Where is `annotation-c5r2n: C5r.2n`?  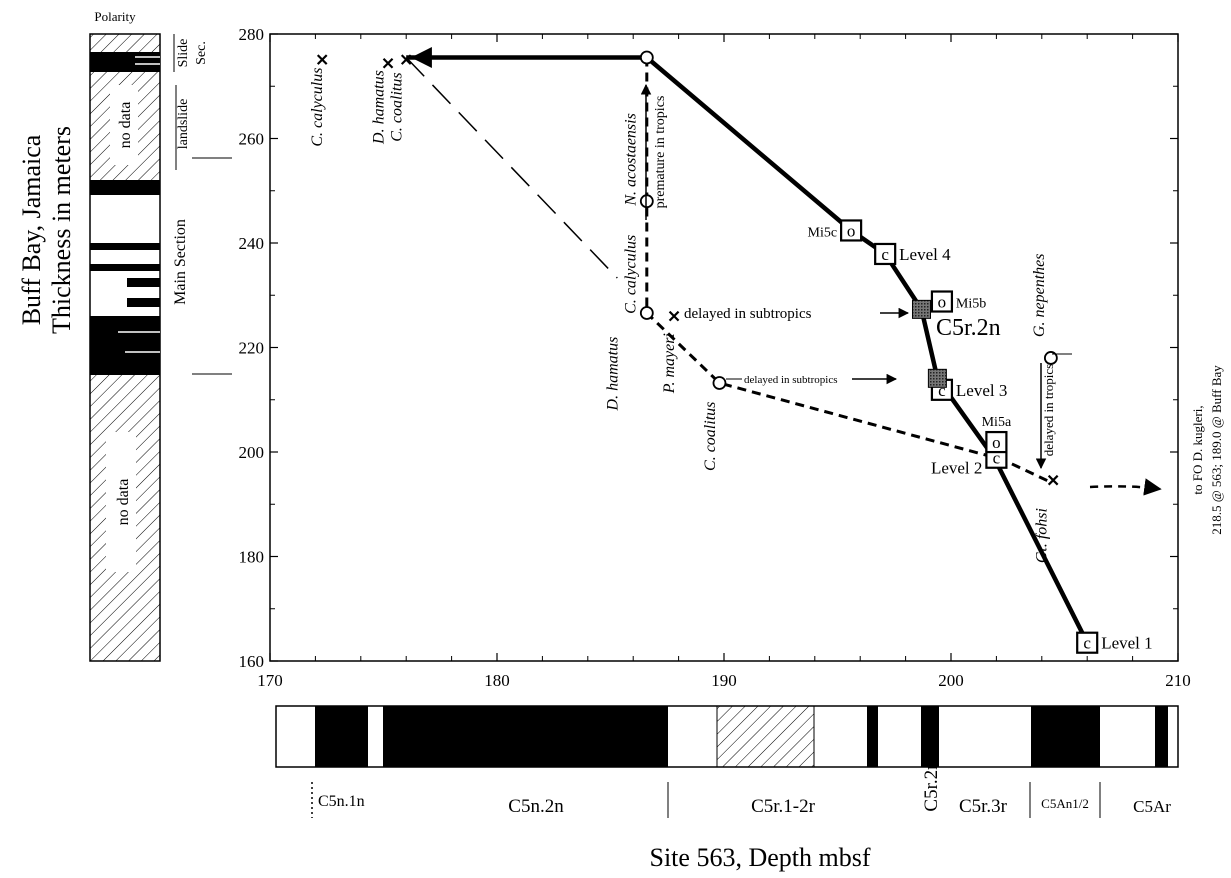 annotation-c5r2n: C5r.2n is located at coordinates (968, 328).